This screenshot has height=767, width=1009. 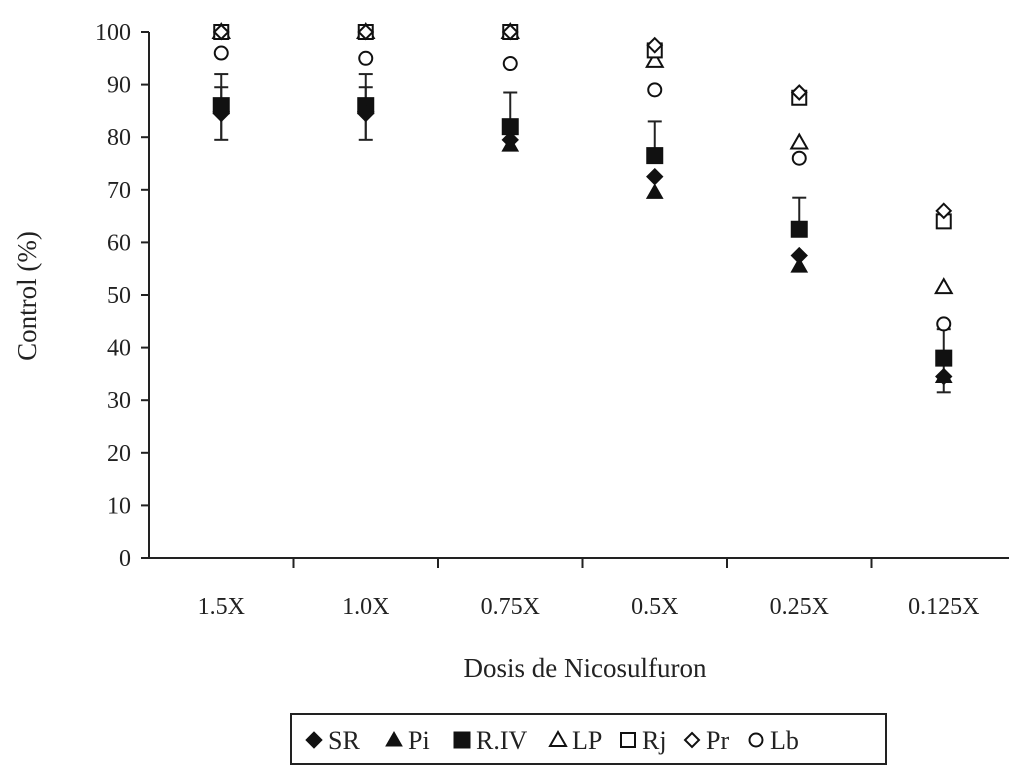 What do you see at coordinates (365, 607) in the screenshot?
I see `x-tick-label: 1.0X` at bounding box center [365, 607].